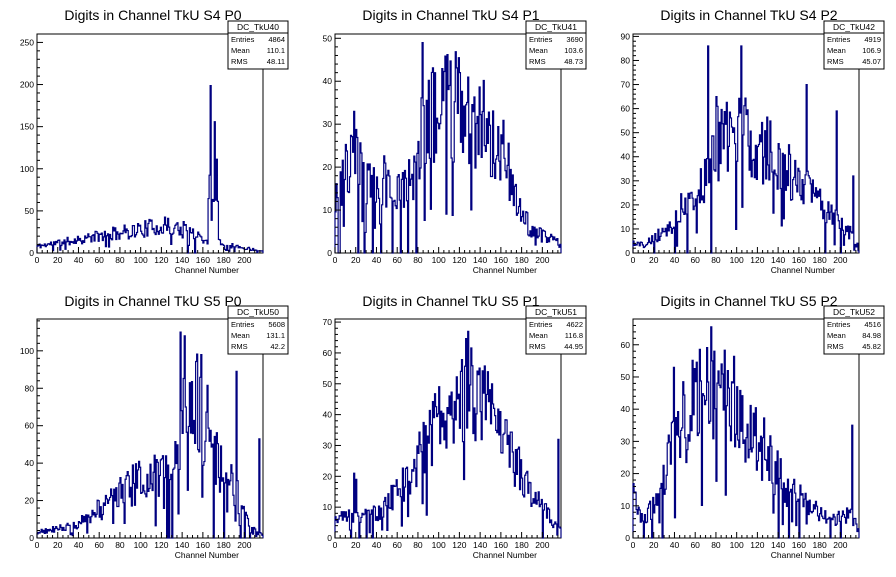  I want to click on stats-value: 116.8, so click(574, 335).